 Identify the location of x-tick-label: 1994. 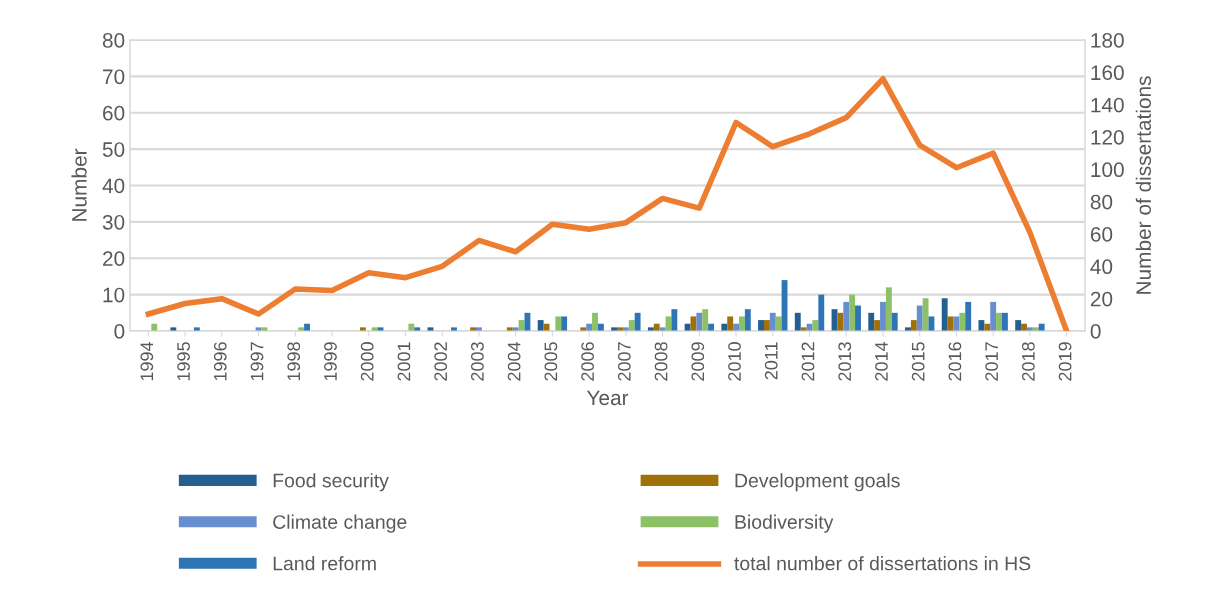
(147, 361).